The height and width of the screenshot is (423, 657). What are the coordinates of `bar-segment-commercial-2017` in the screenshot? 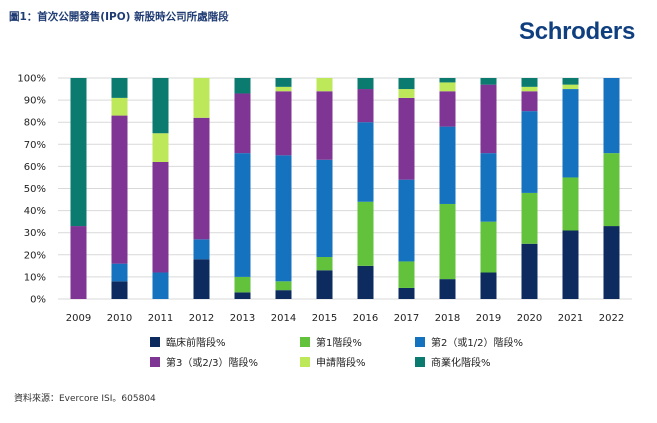 It's located at (406, 84).